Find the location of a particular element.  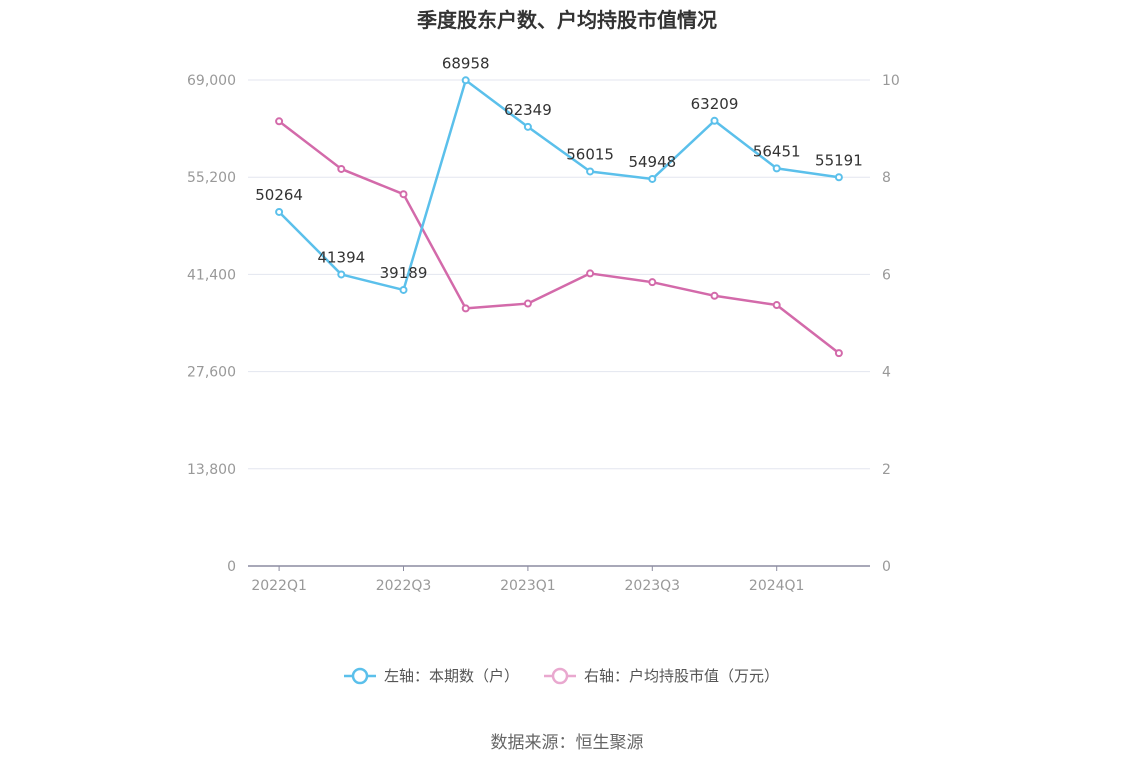

legend-item-1: 右轴：户均持股市值（万元） is located at coordinates (661, 676).